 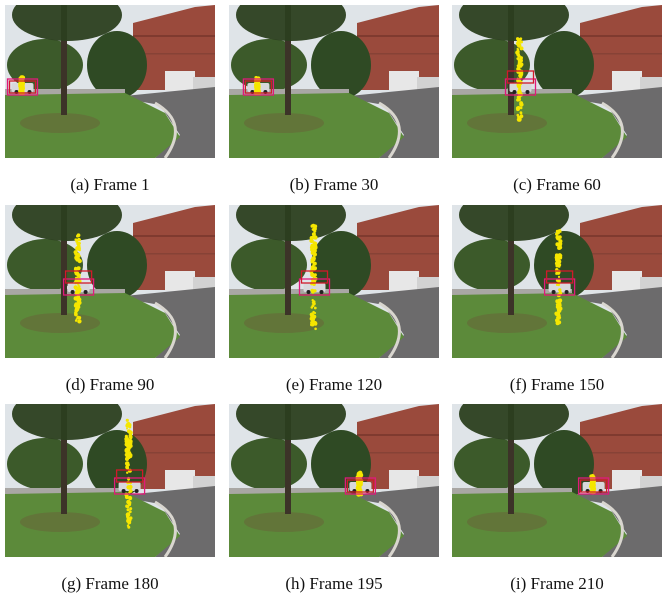 What do you see at coordinates (557, 184) in the screenshot?
I see `caption: (c) Frame 60` at bounding box center [557, 184].